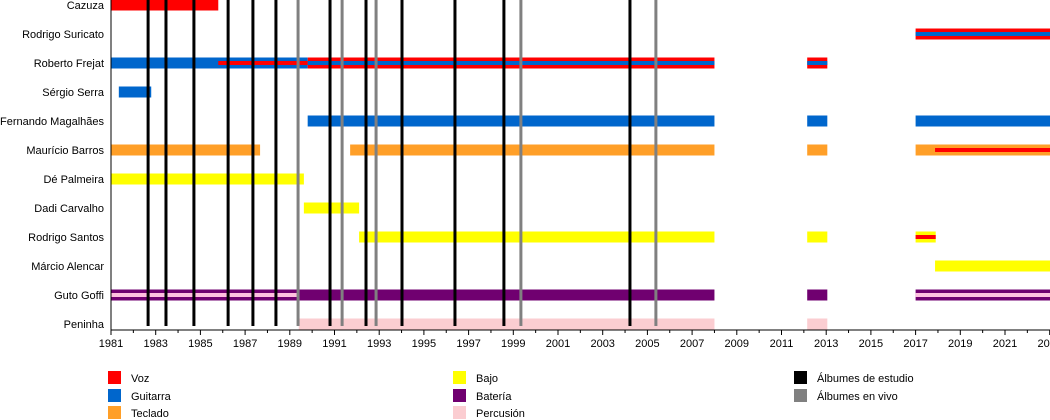 The width and height of the screenshot is (1050, 420). I want to click on legend-label: Percusión, so click(500, 414).